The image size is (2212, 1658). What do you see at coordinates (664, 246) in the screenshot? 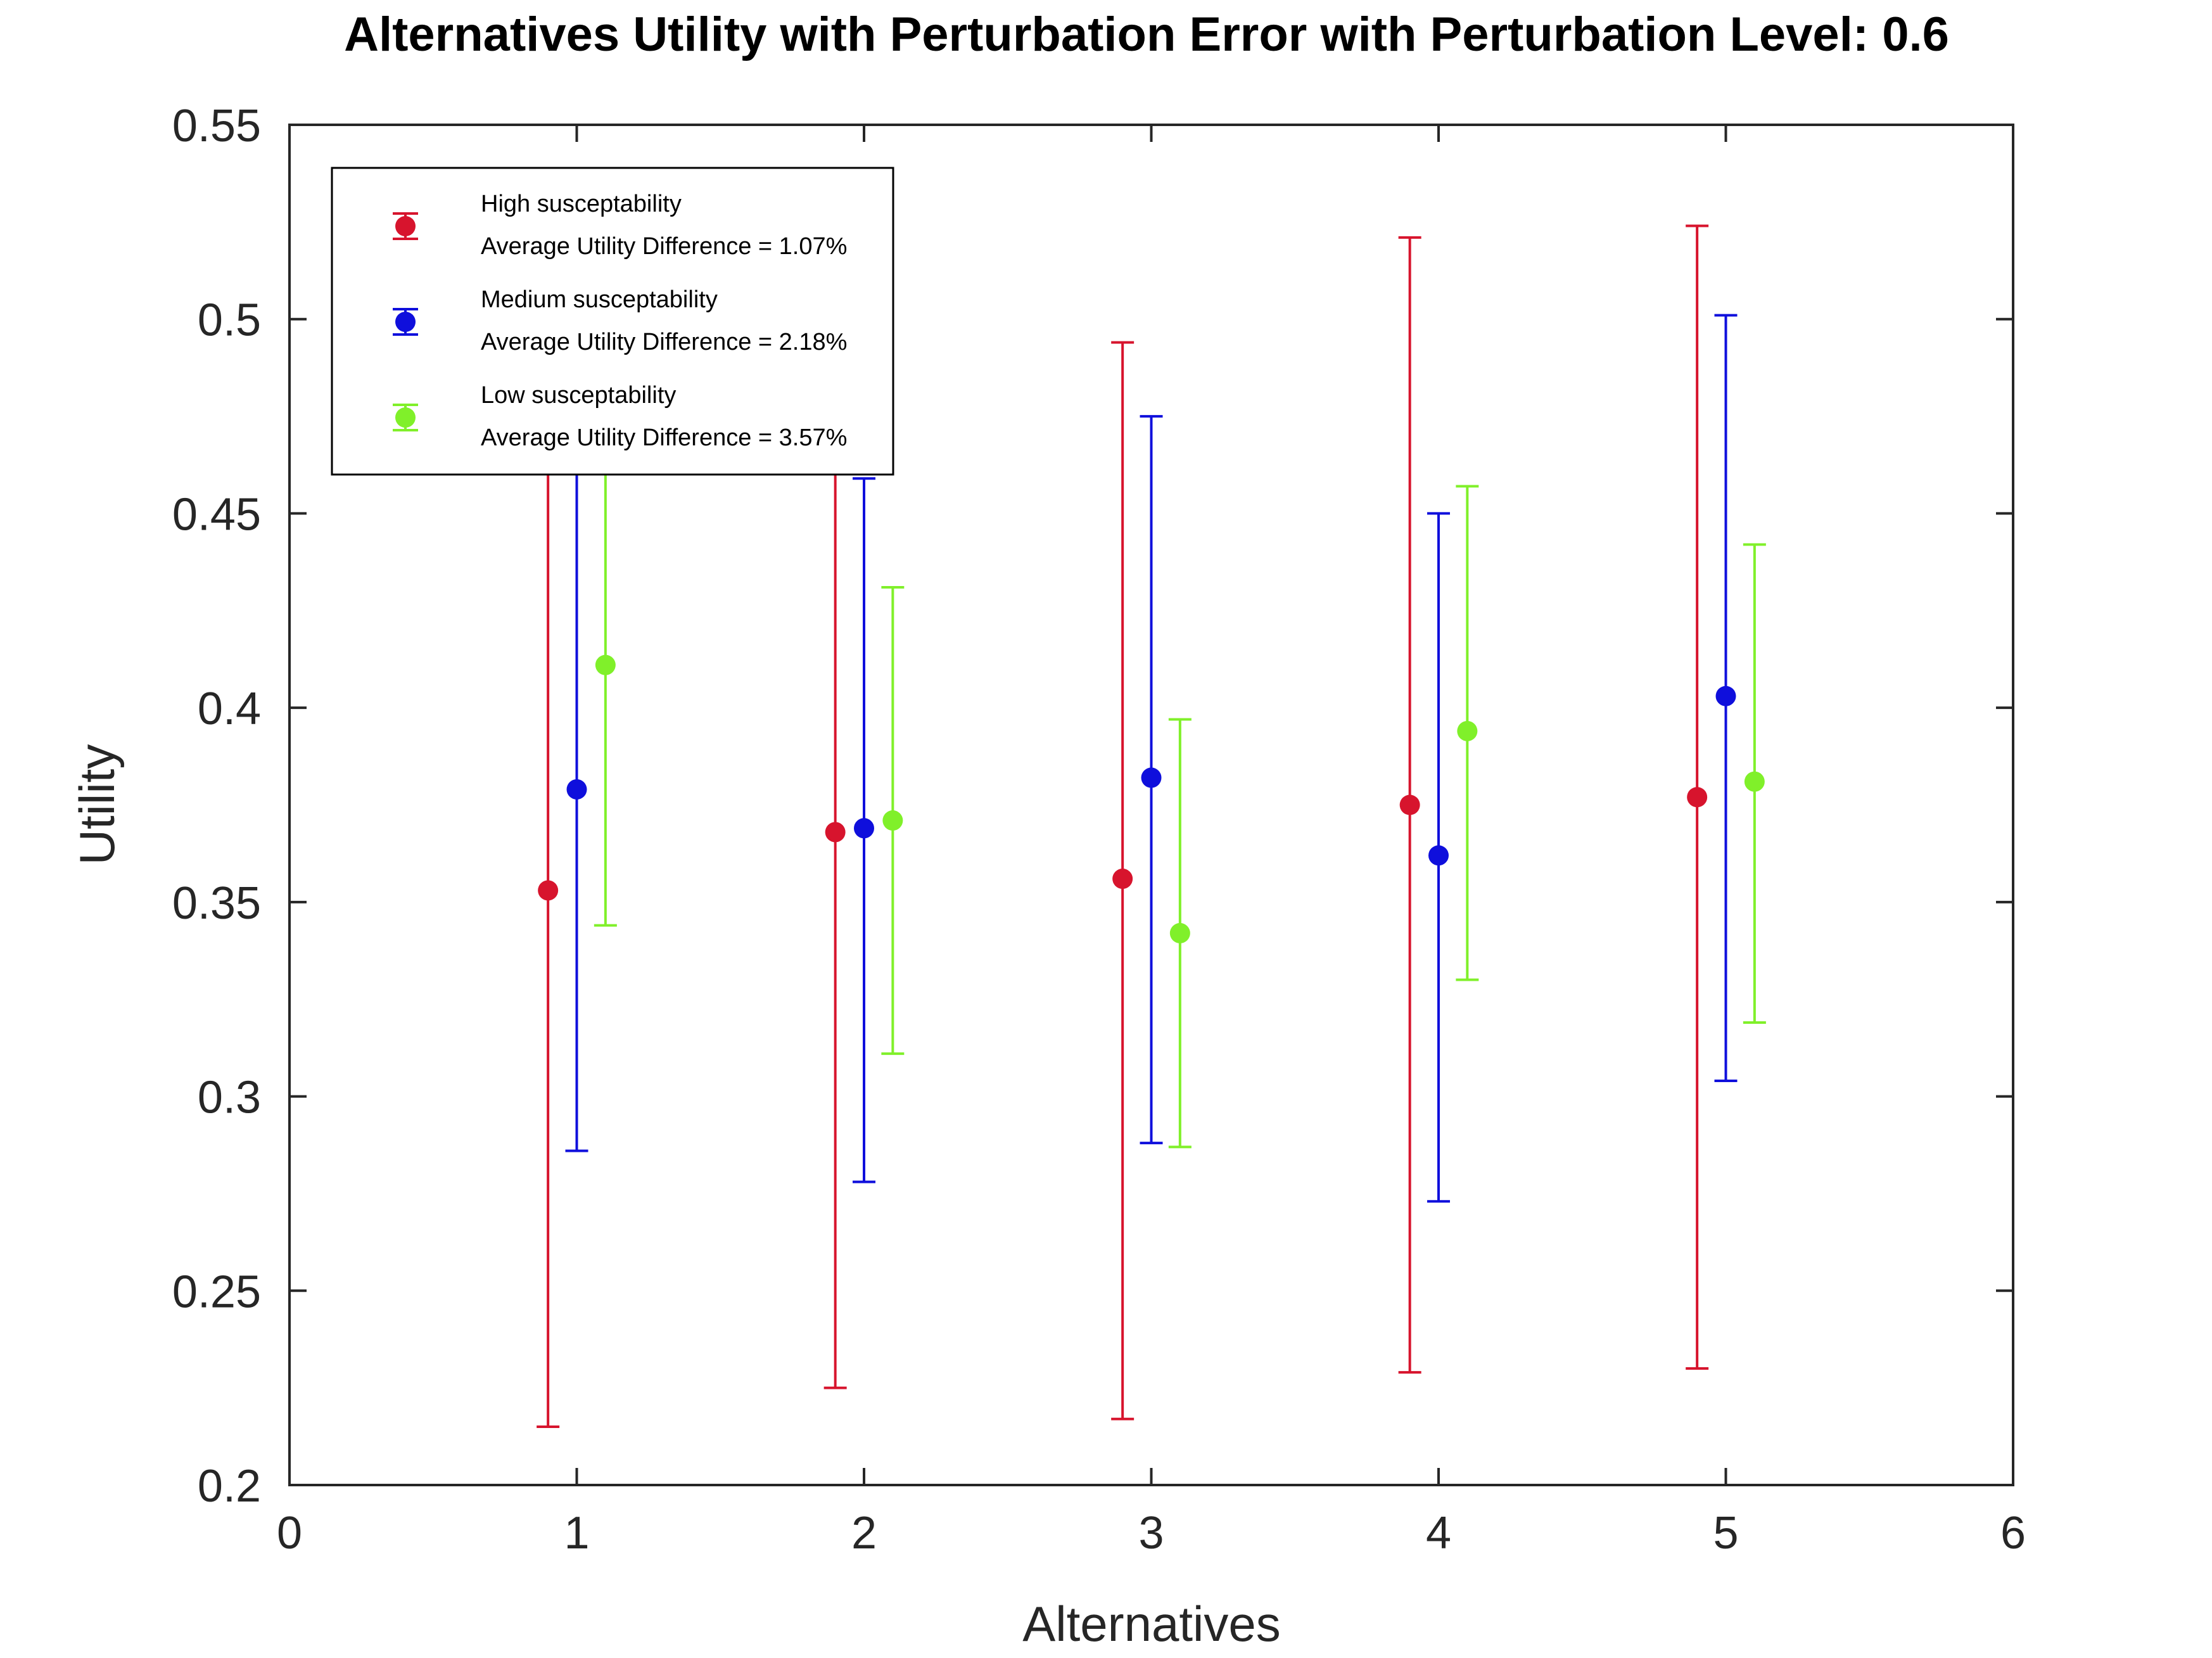
I see `legend-series-note: Average Utility Difference = 1.07%` at bounding box center [664, 246].